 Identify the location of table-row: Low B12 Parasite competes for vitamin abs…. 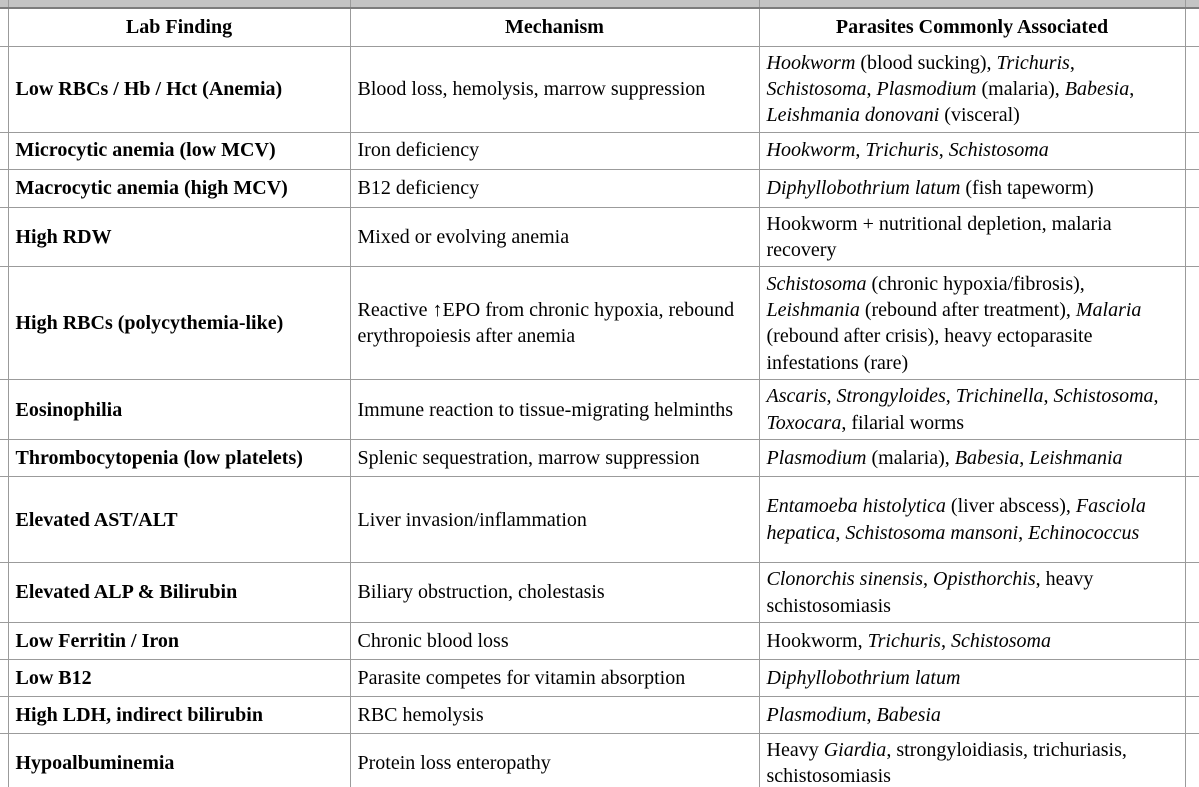
(599, 678).